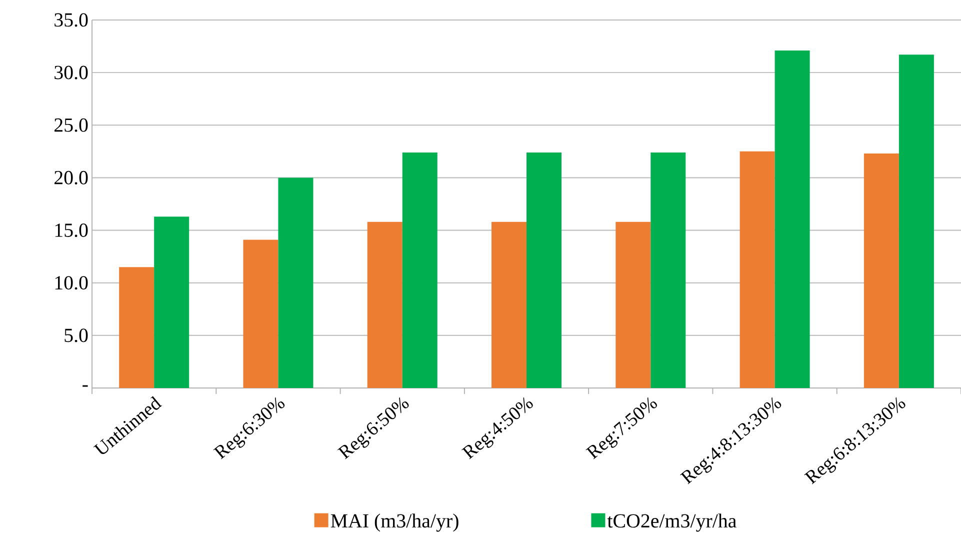  Describe the element at coordinates (85, 386) in the screenshot. I see `y-tick-label: -` at that location.